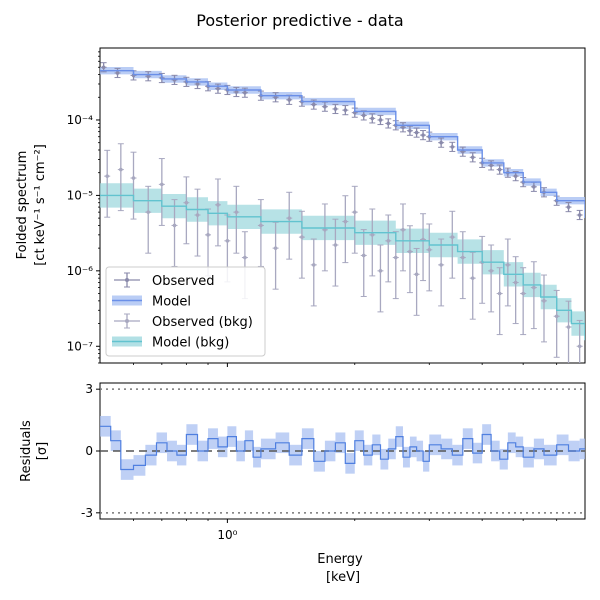  I want to click on x-axis-label-line1: Energy, so click(340, 559).